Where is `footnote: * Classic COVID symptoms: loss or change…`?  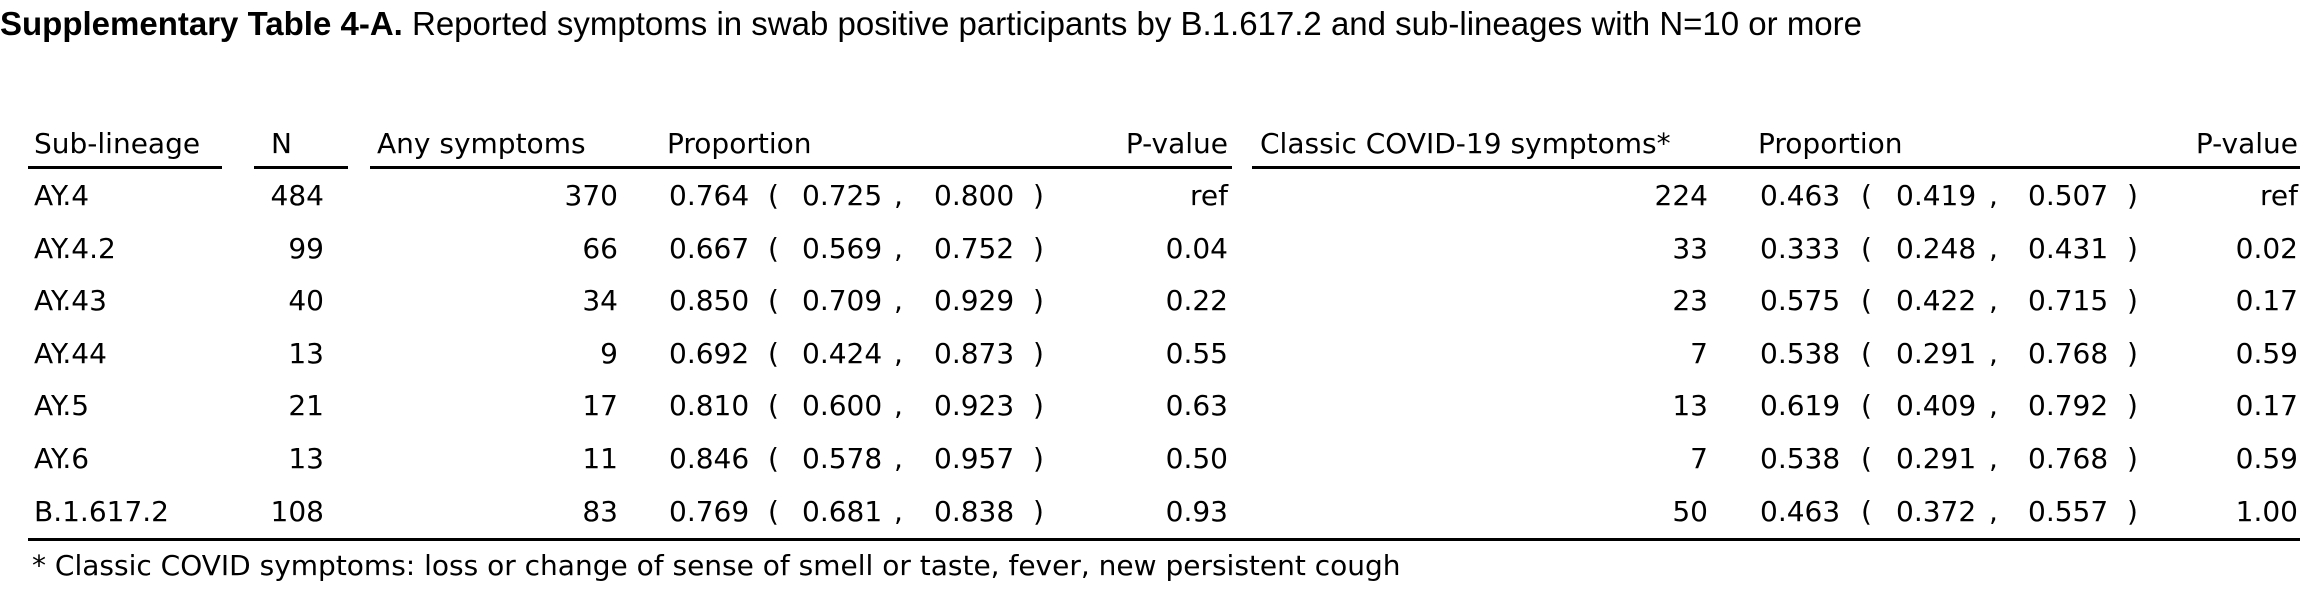
footnote: * Classic COVID symptoms: loss or change… is located at coordinates (716, 565).